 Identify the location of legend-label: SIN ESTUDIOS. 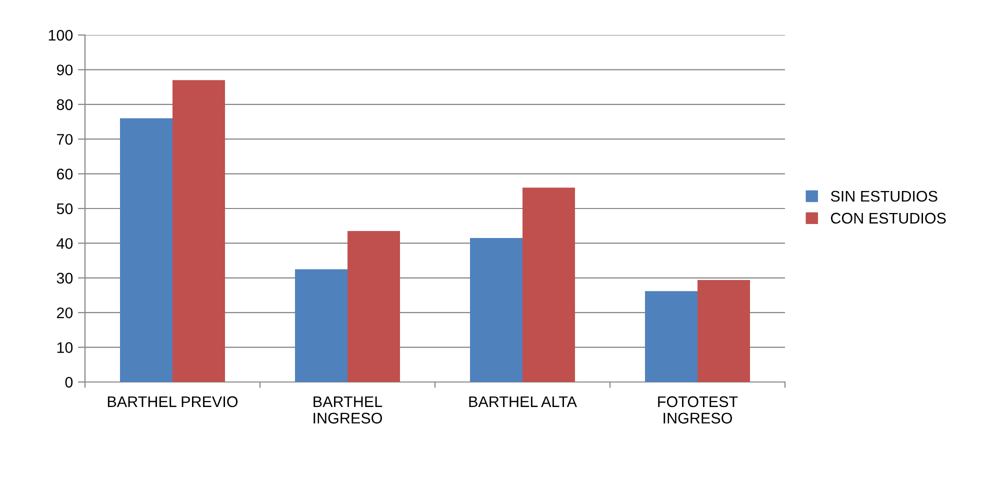
(884, 196).